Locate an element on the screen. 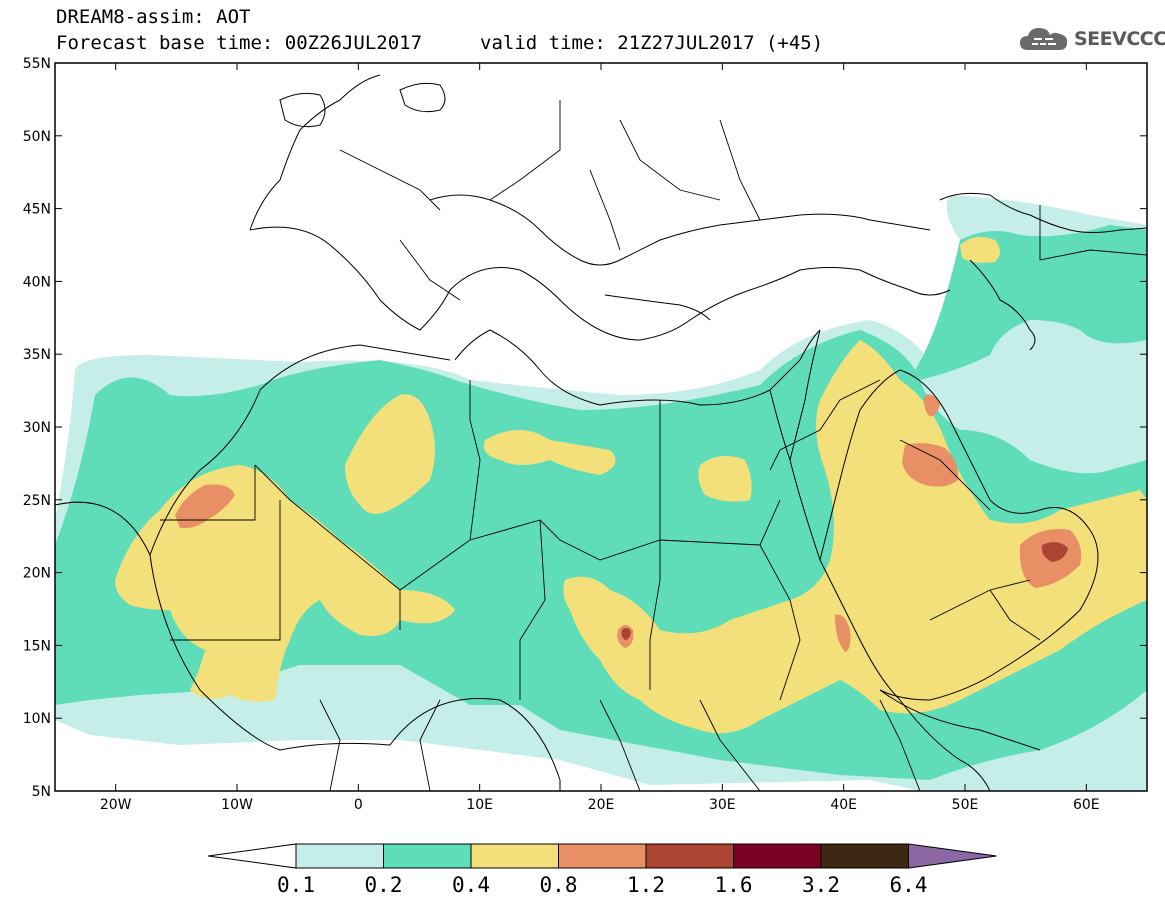 The height and width of the screenshot is (905, 1165). cloud-icon is located at coordinates (1044, 39).